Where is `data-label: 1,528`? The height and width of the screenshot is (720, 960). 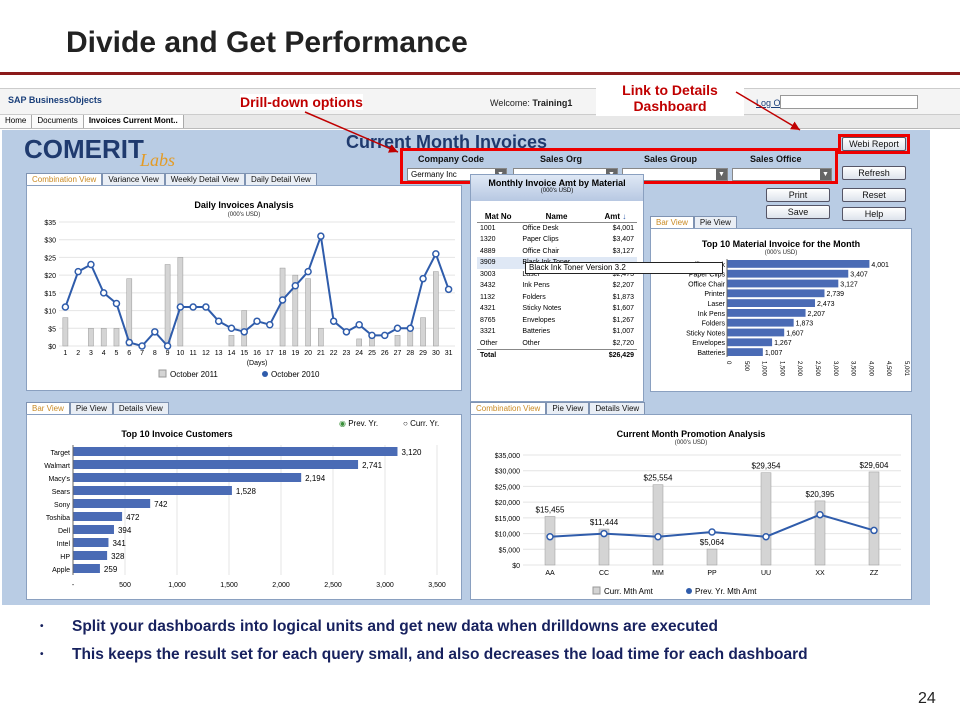 data-label: 1,528 is located at coordinates (246, 491).